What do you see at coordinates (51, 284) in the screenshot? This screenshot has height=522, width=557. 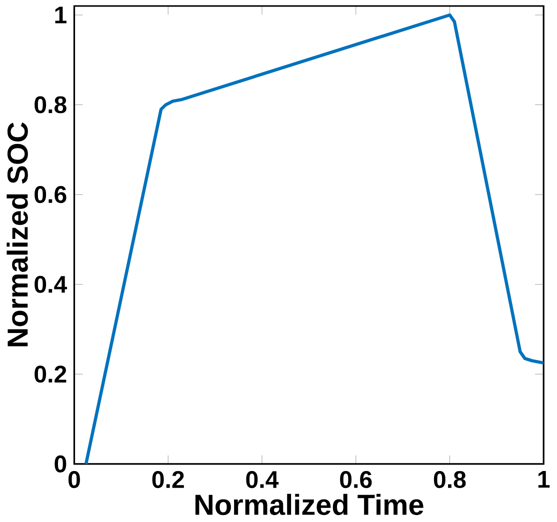 I see `y-tick-label: 0.4` at bounding box center [51, 284].